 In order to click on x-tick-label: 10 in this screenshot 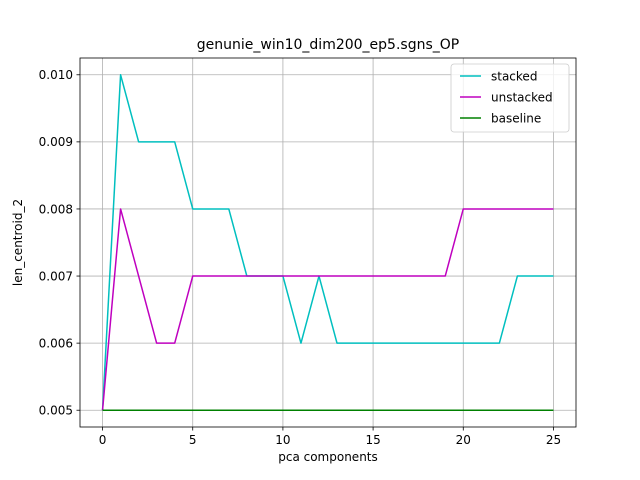, I will do `click(282, 440)`.